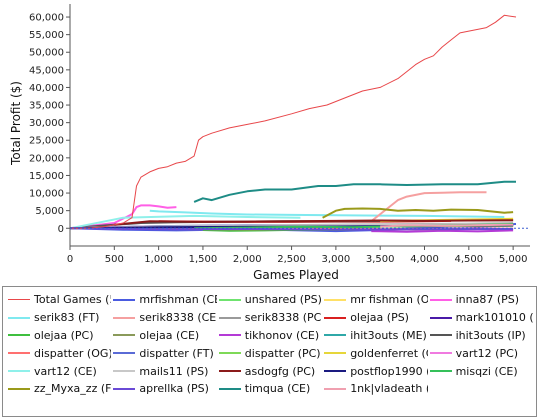  I want to click on legend-label: inna87 (PS), so click(487, 300).